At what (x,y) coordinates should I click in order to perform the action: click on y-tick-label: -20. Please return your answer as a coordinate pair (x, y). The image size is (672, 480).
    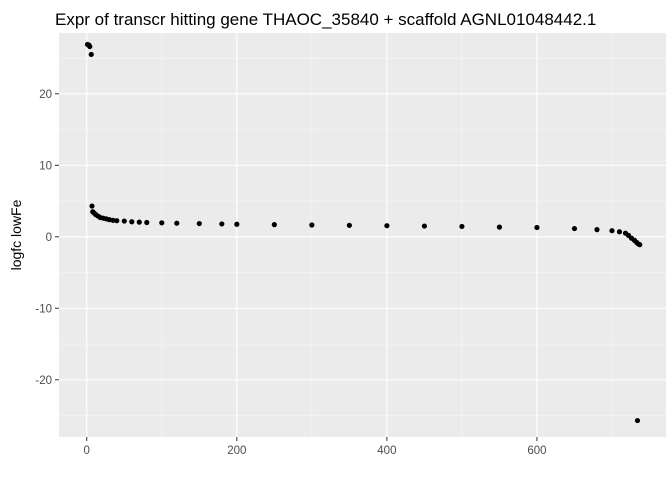
    Looking at the image, I should click on (43, 381).